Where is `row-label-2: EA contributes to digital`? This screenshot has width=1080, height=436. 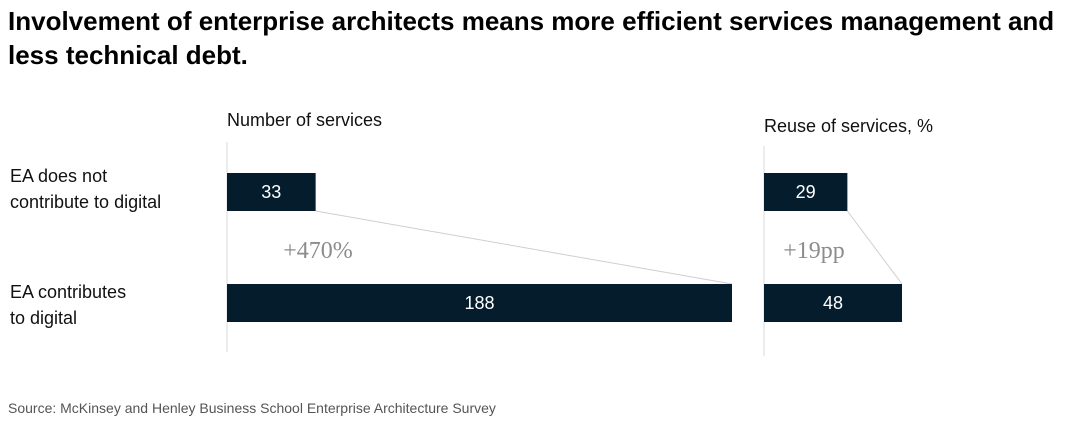 row-label-2: EA contributes to digital is located at coordinates (68, 305).